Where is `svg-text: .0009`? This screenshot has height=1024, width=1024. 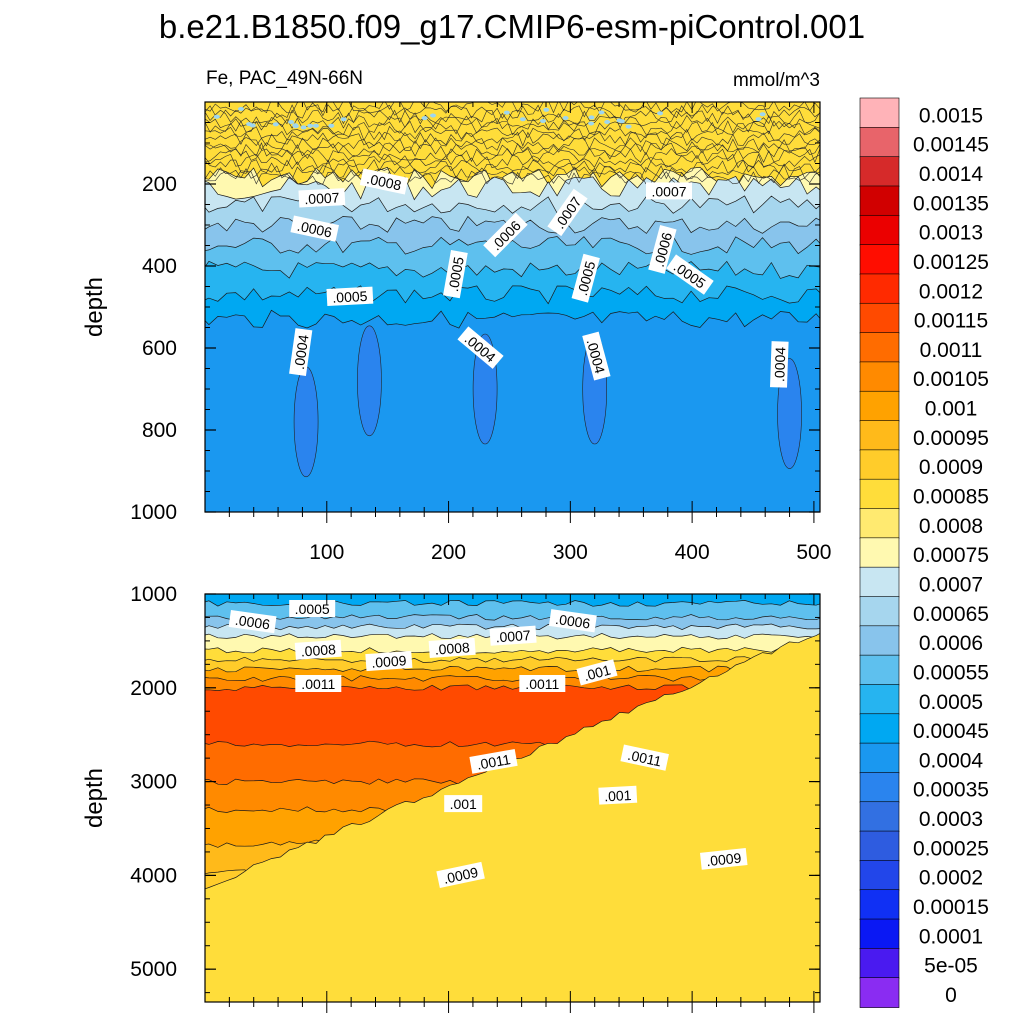 svg-text: .0009 is located at coordinates (724, 860).